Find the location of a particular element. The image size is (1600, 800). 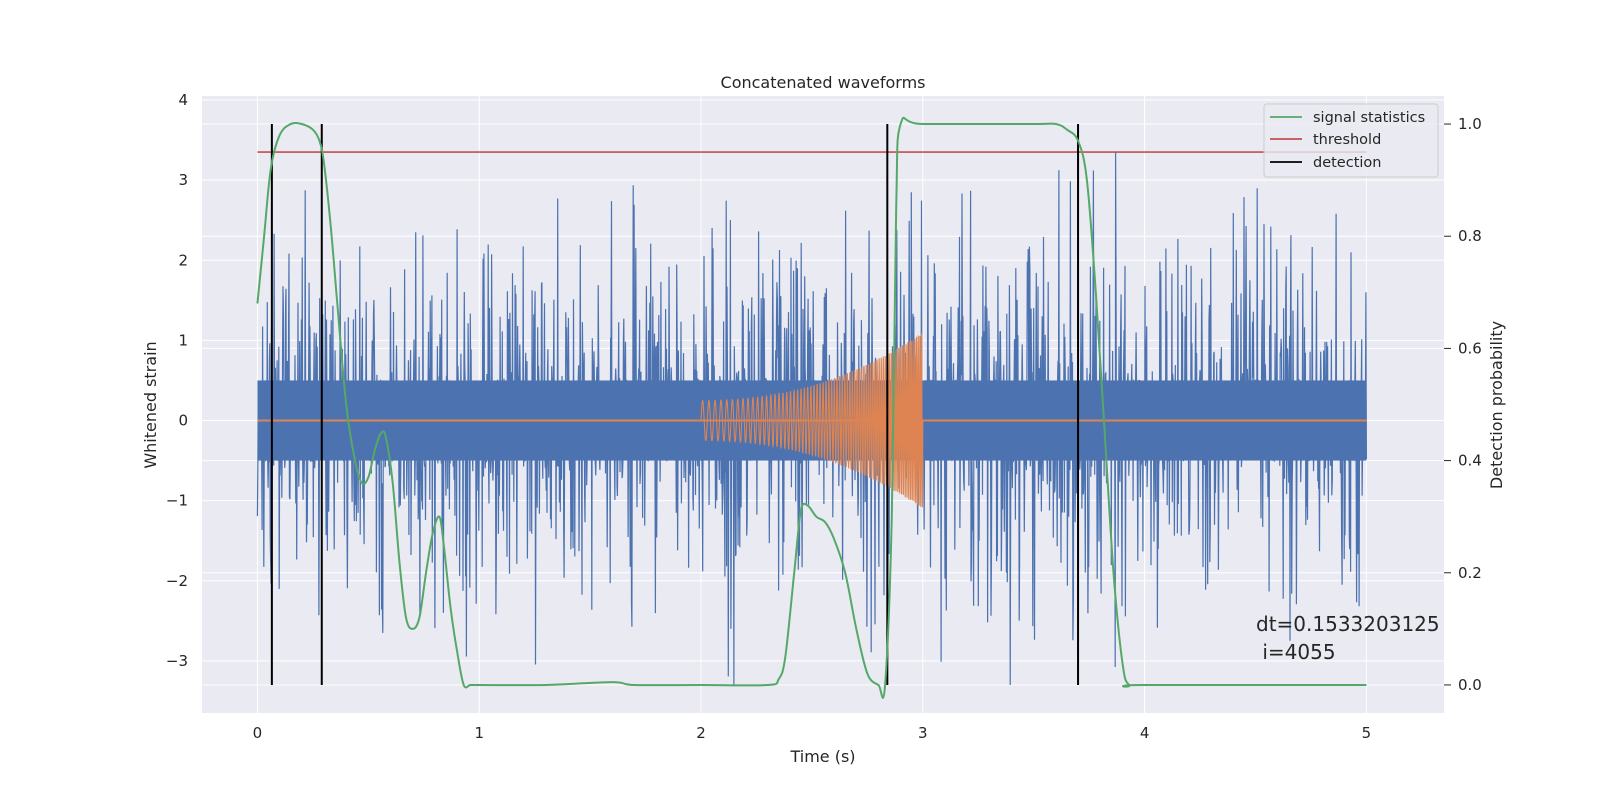

chart-title: Concatenated waveforms is located at coordinates (823, 82).